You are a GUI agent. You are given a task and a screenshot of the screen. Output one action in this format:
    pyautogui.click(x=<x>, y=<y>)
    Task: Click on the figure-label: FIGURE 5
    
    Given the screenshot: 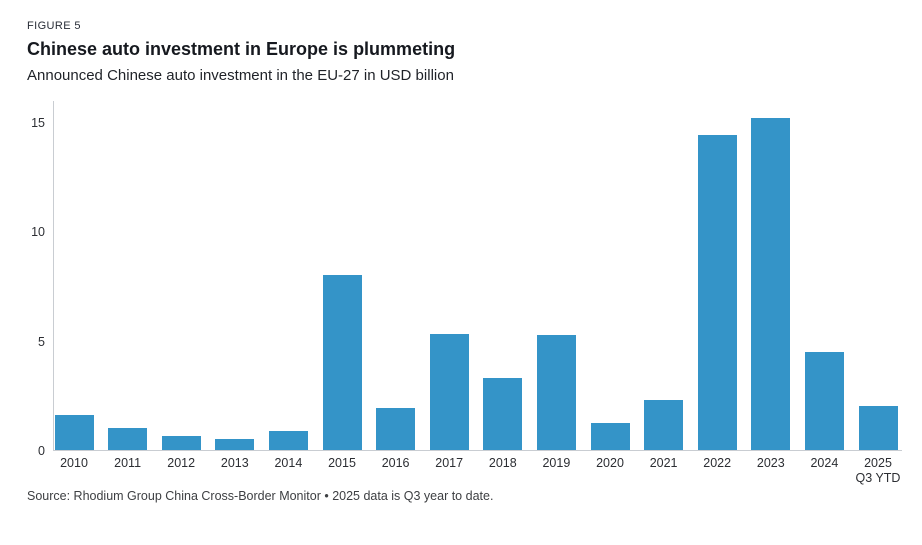 What is the action you would take?
    pyautogui.click(x=54, y=26)
    